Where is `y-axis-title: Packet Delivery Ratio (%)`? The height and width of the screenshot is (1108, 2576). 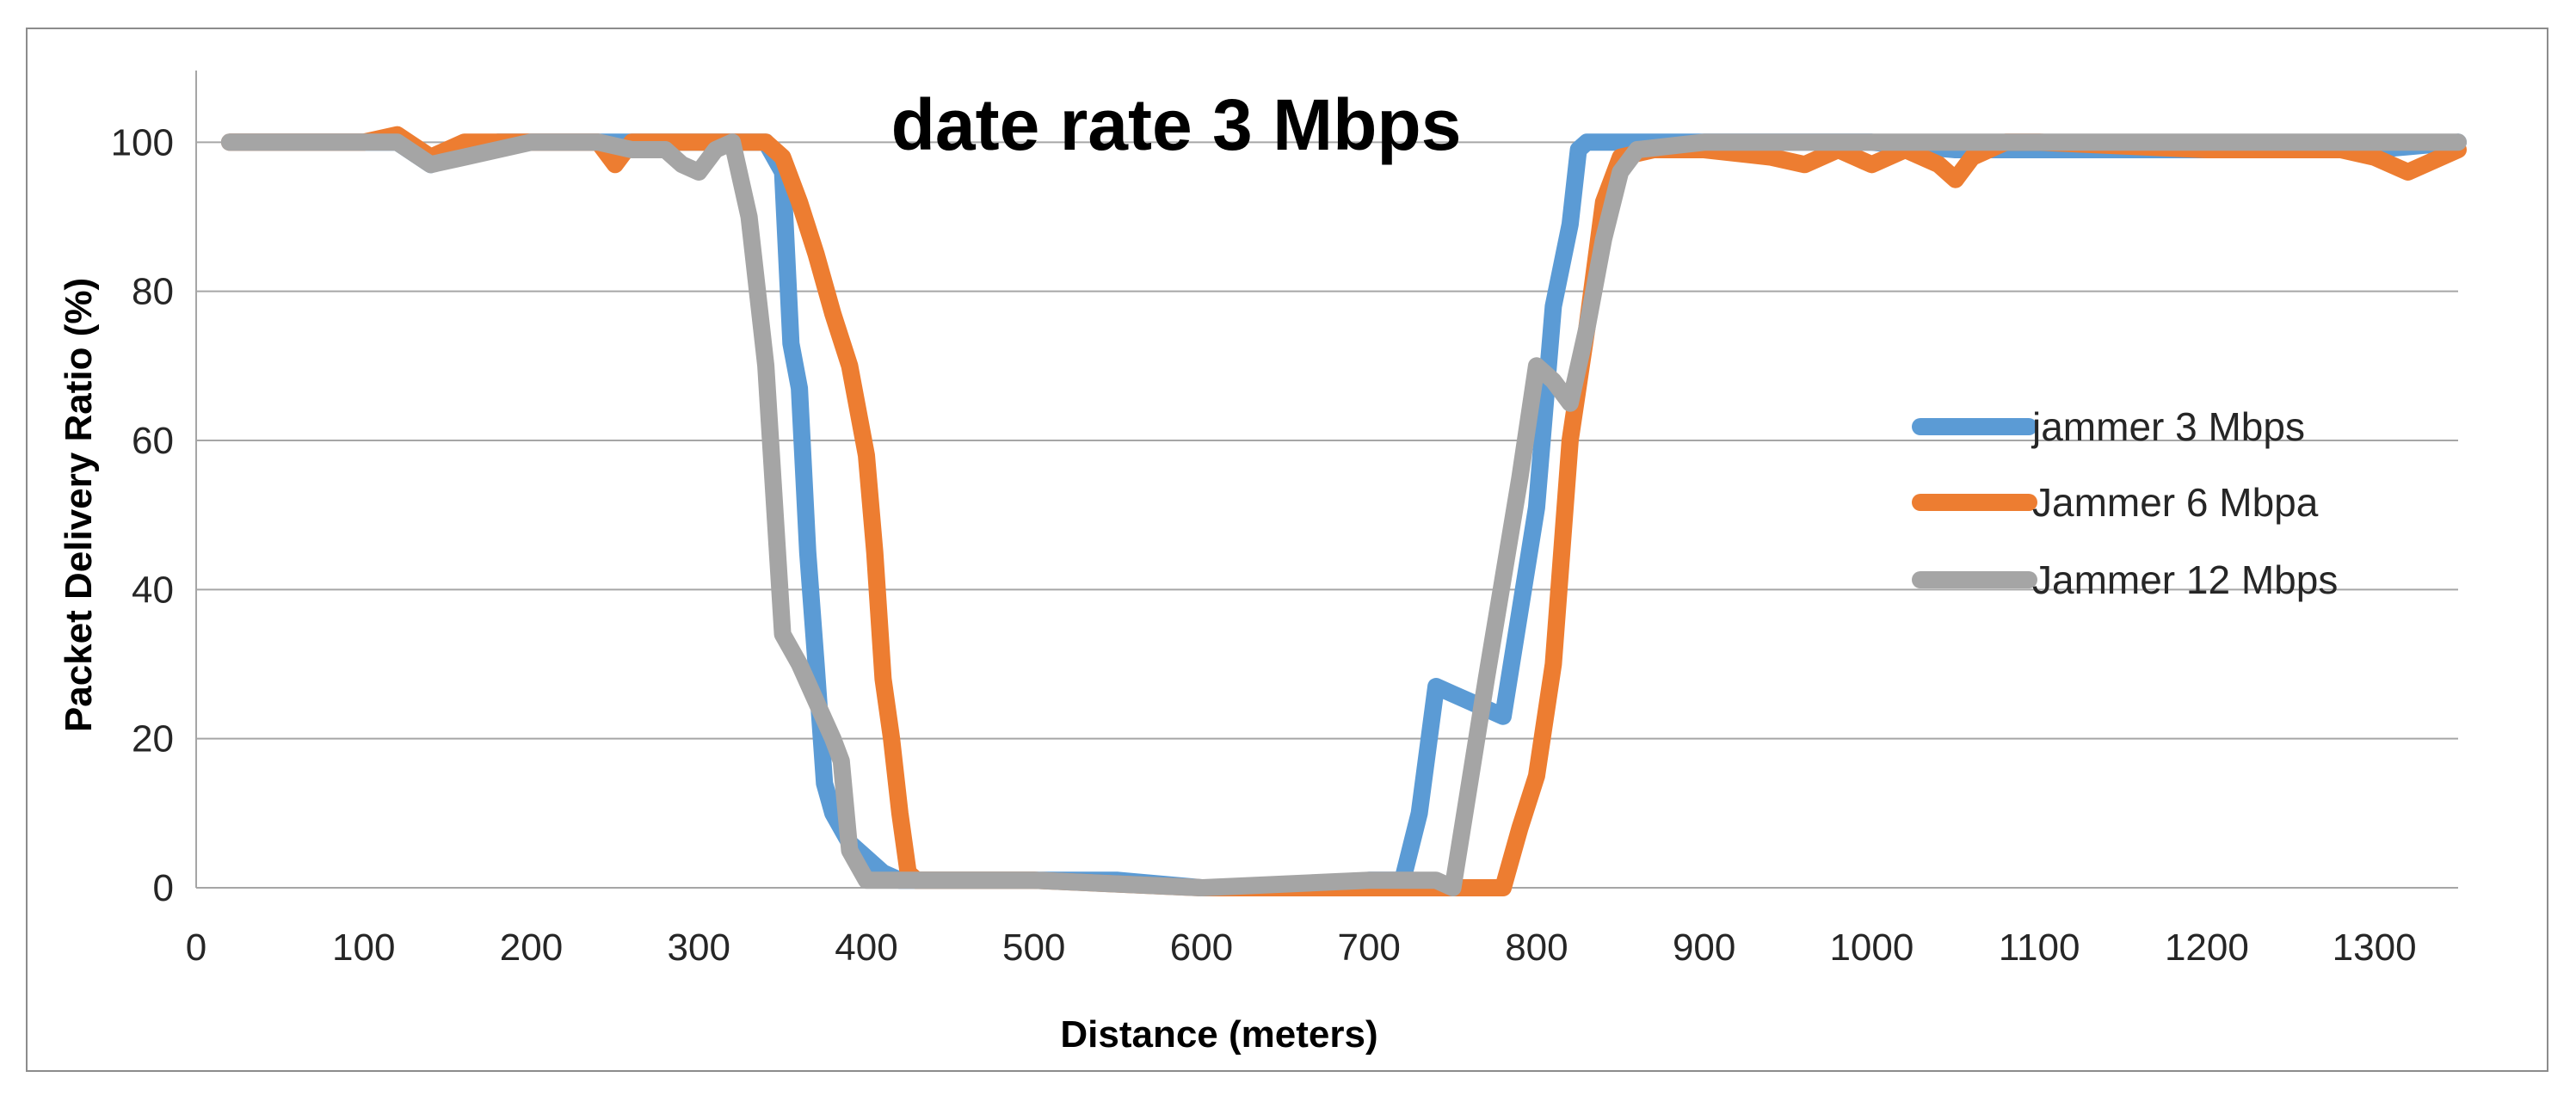 y-axis-title: Packet Delivery Ratio (%) is located at coordinates (79, 505).